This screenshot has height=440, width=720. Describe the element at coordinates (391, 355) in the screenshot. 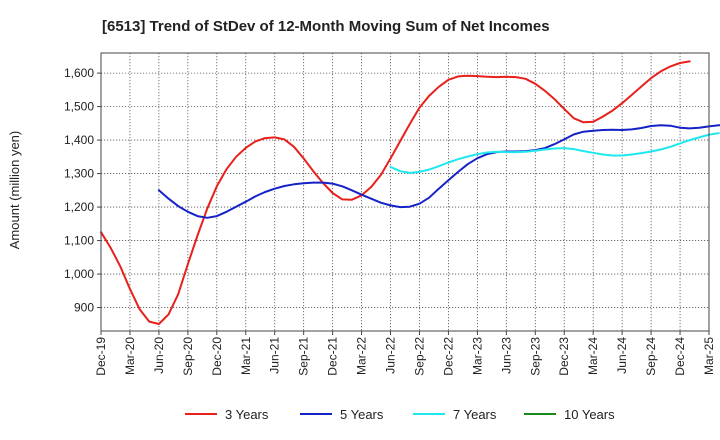

I see `x-tick-label: Jun-22` at that location.